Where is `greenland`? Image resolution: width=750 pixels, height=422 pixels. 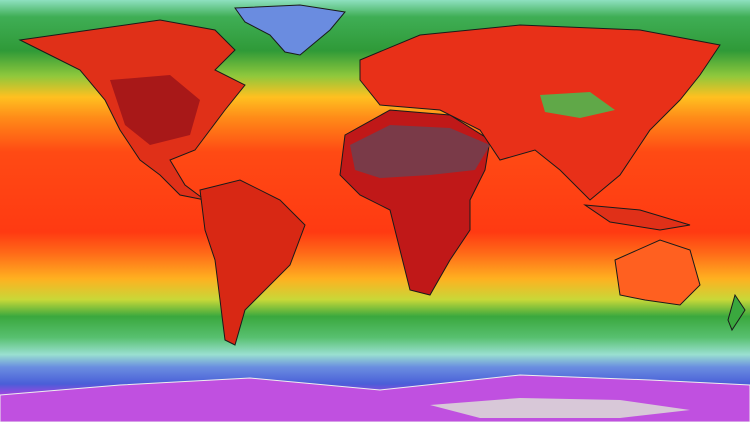 greenland is located at coordinates (290, 30).